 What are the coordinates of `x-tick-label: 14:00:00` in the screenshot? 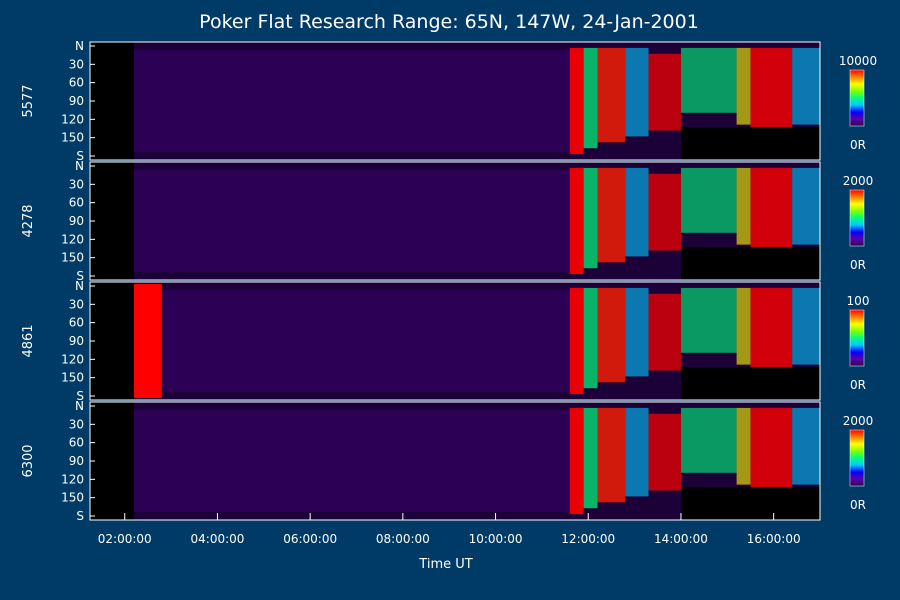 It's located at (681, 539).